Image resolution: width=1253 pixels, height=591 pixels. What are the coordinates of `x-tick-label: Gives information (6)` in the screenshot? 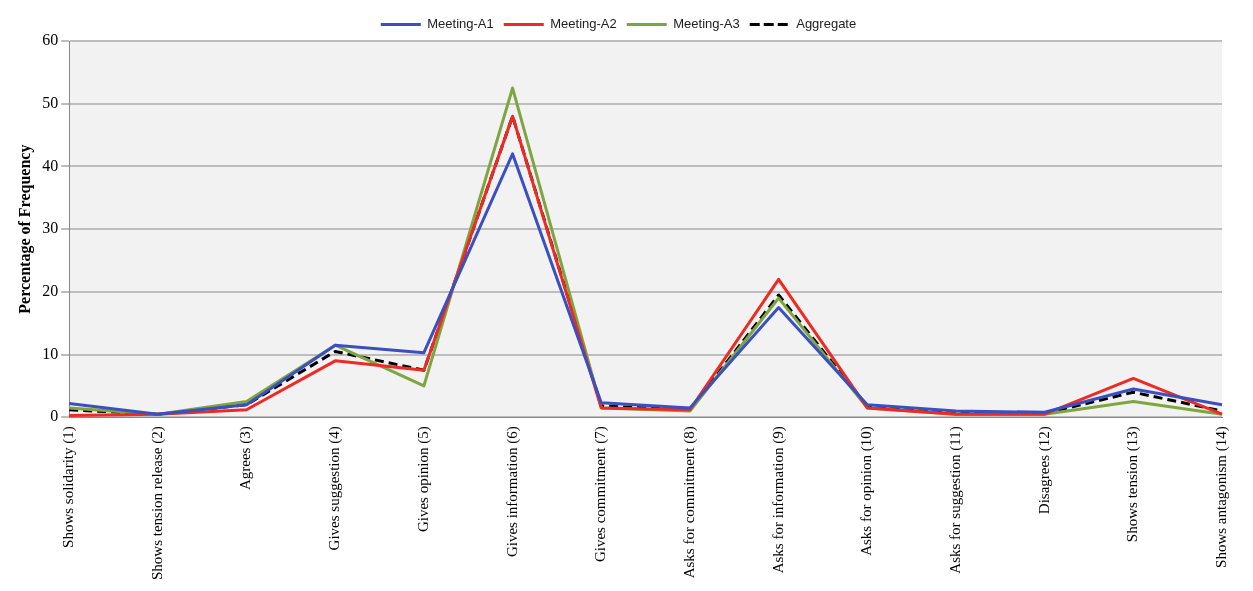 It's located at (512, 492).